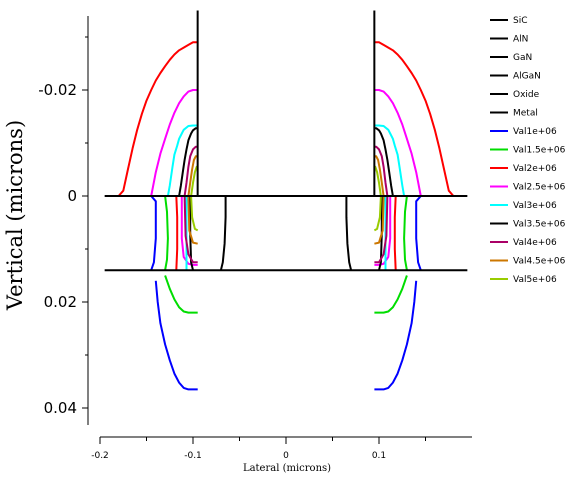 This screenshot has width=576, height=480. I want to click on legend-entry: Val2.5e+06, so click(528, 188).